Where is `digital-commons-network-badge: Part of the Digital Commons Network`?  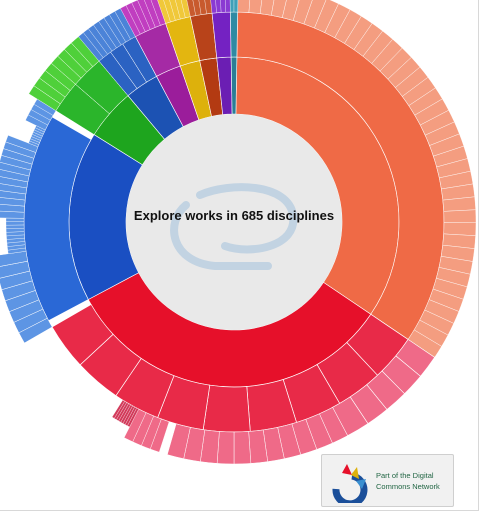 digital-commons-network-badge: Part of the Digital Commons Network is located at coordinates (387, 480).